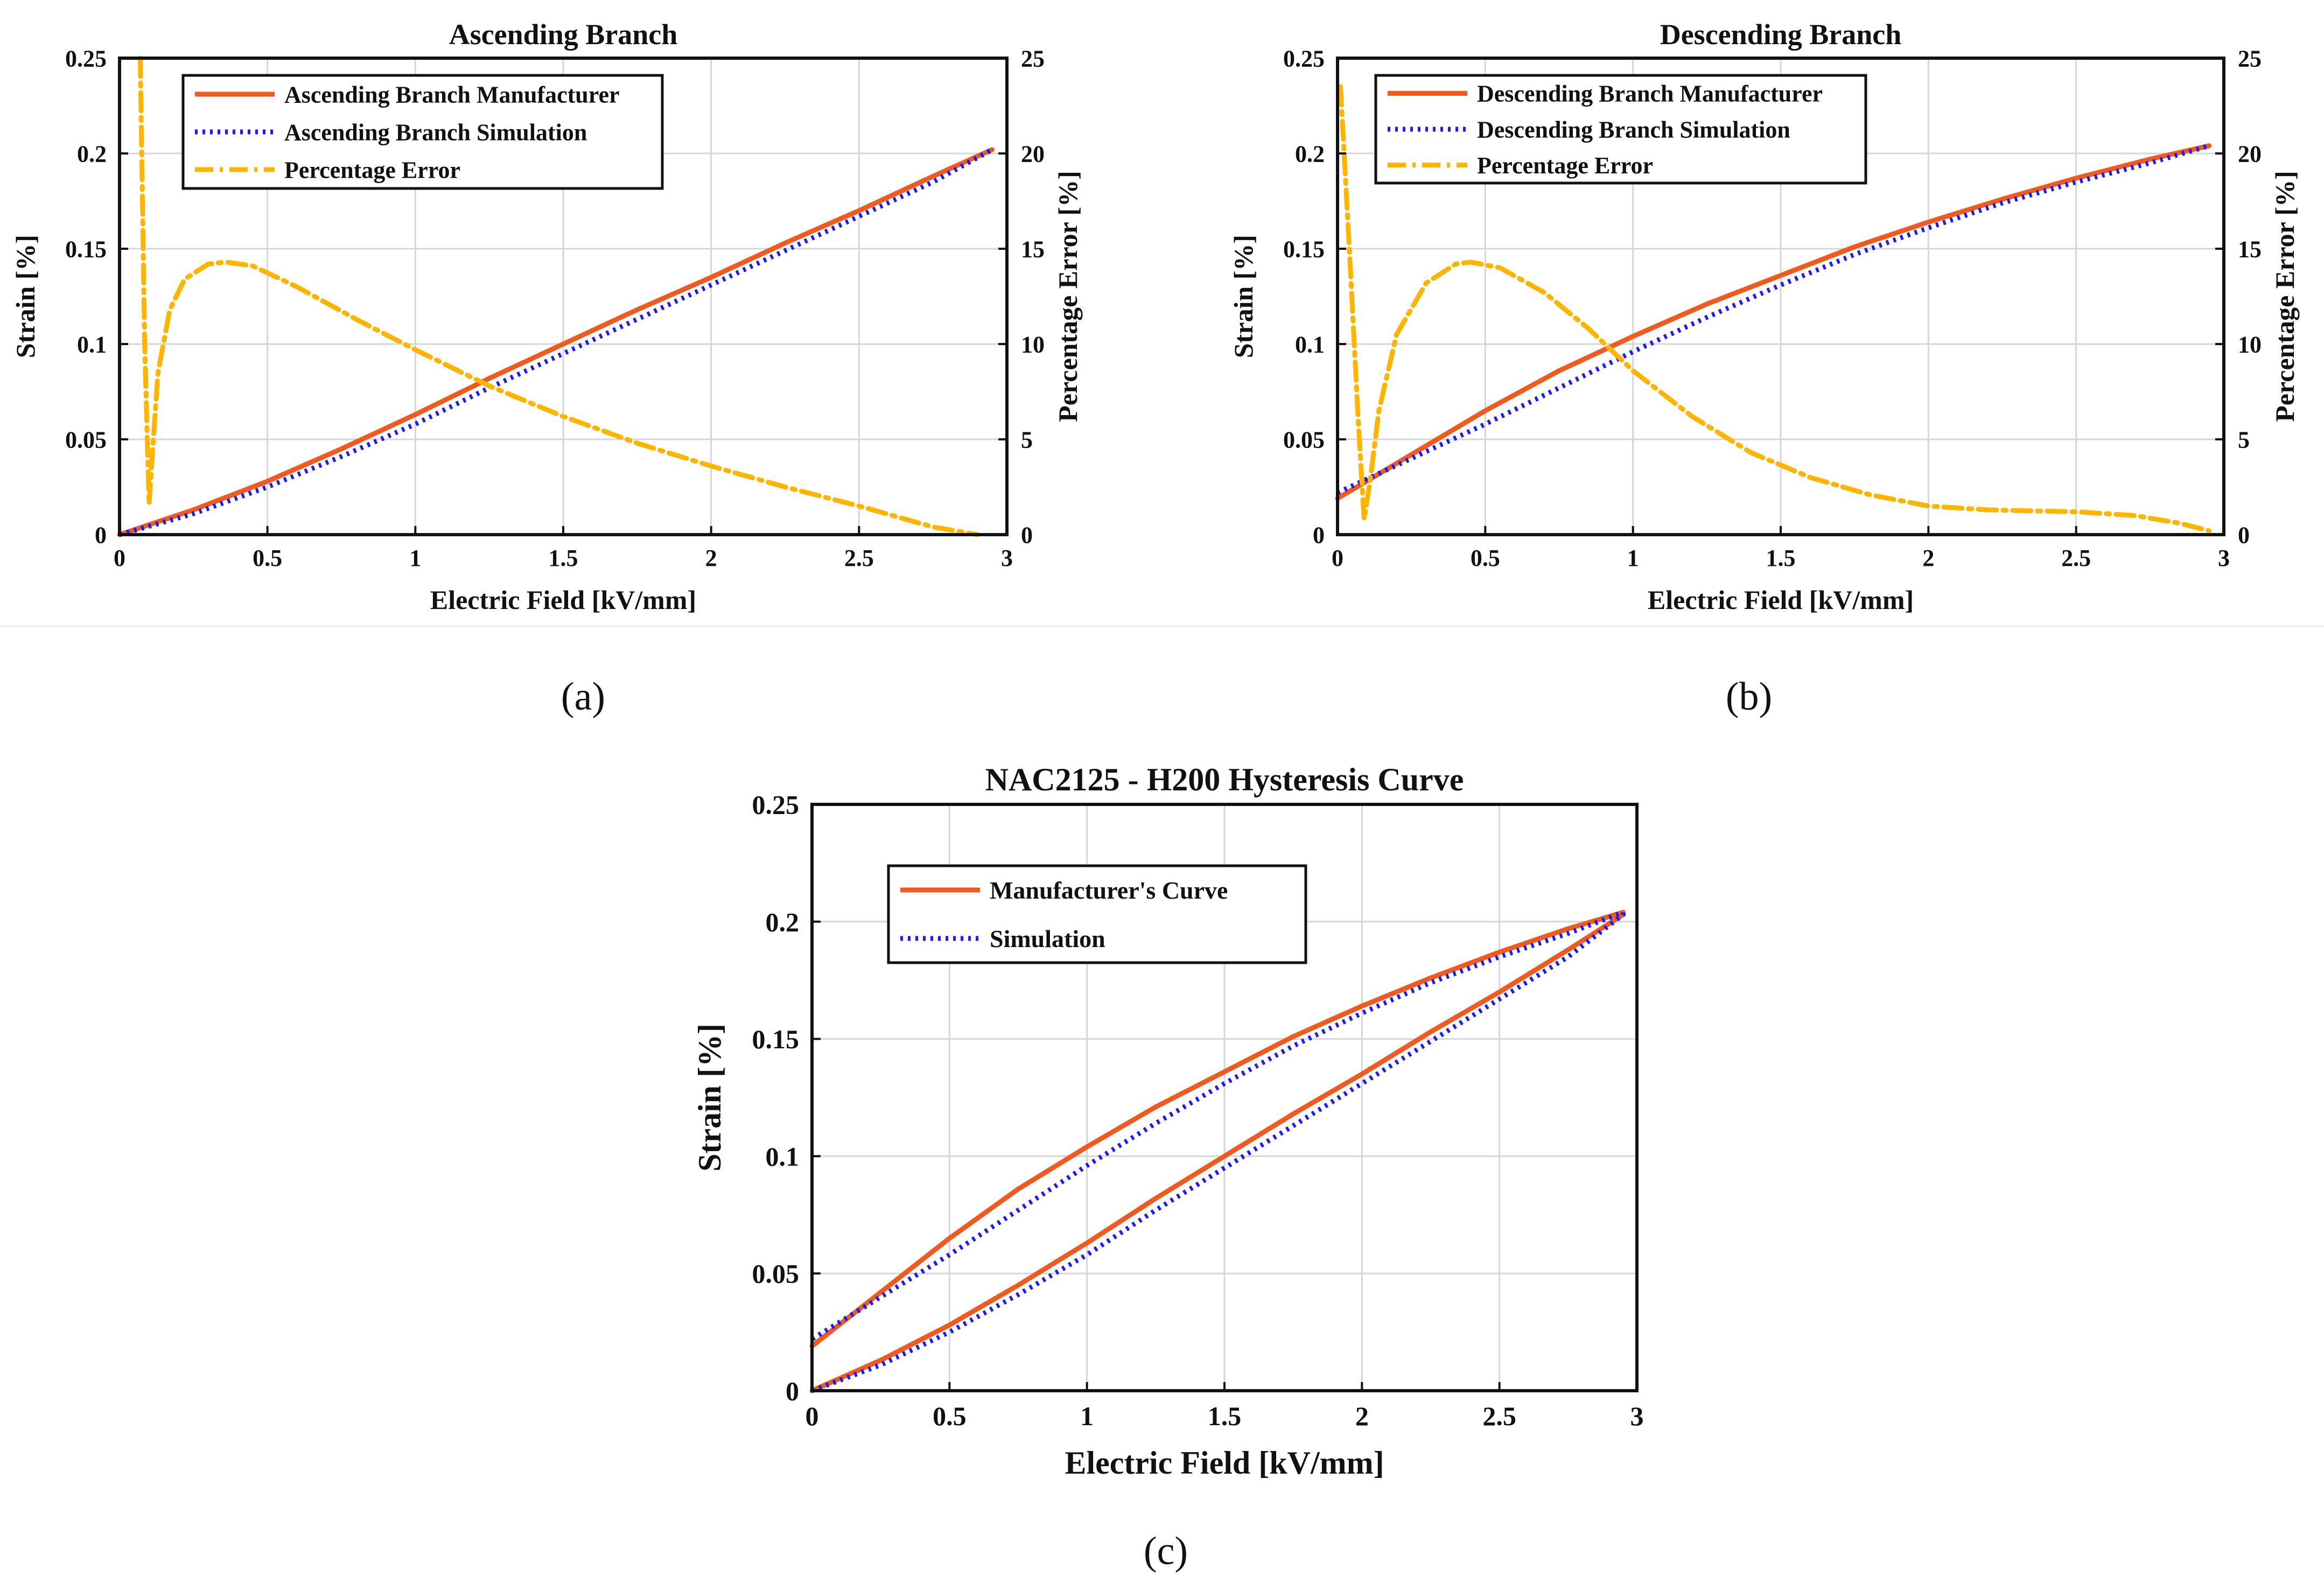 This screenshot has height=1584, width=2324. Describe the element at coordinates (1224, 779) in the screenshot. I see `chart-title: NAC2125 - H200 Hysteresis Curve` at that location.